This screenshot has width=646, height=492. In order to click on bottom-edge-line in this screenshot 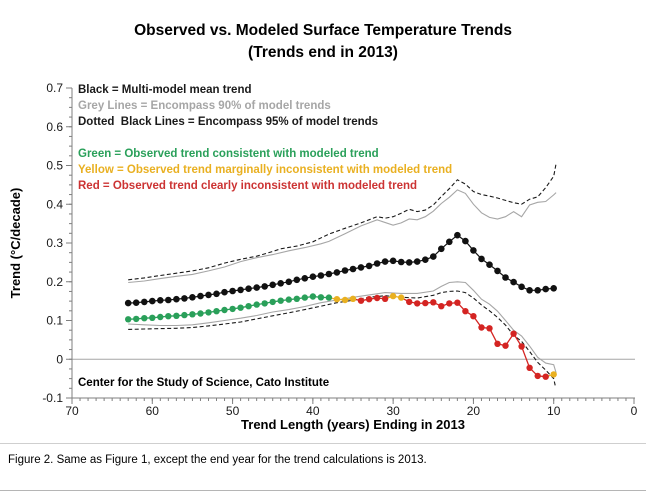, I will do `click(323, 490)`.